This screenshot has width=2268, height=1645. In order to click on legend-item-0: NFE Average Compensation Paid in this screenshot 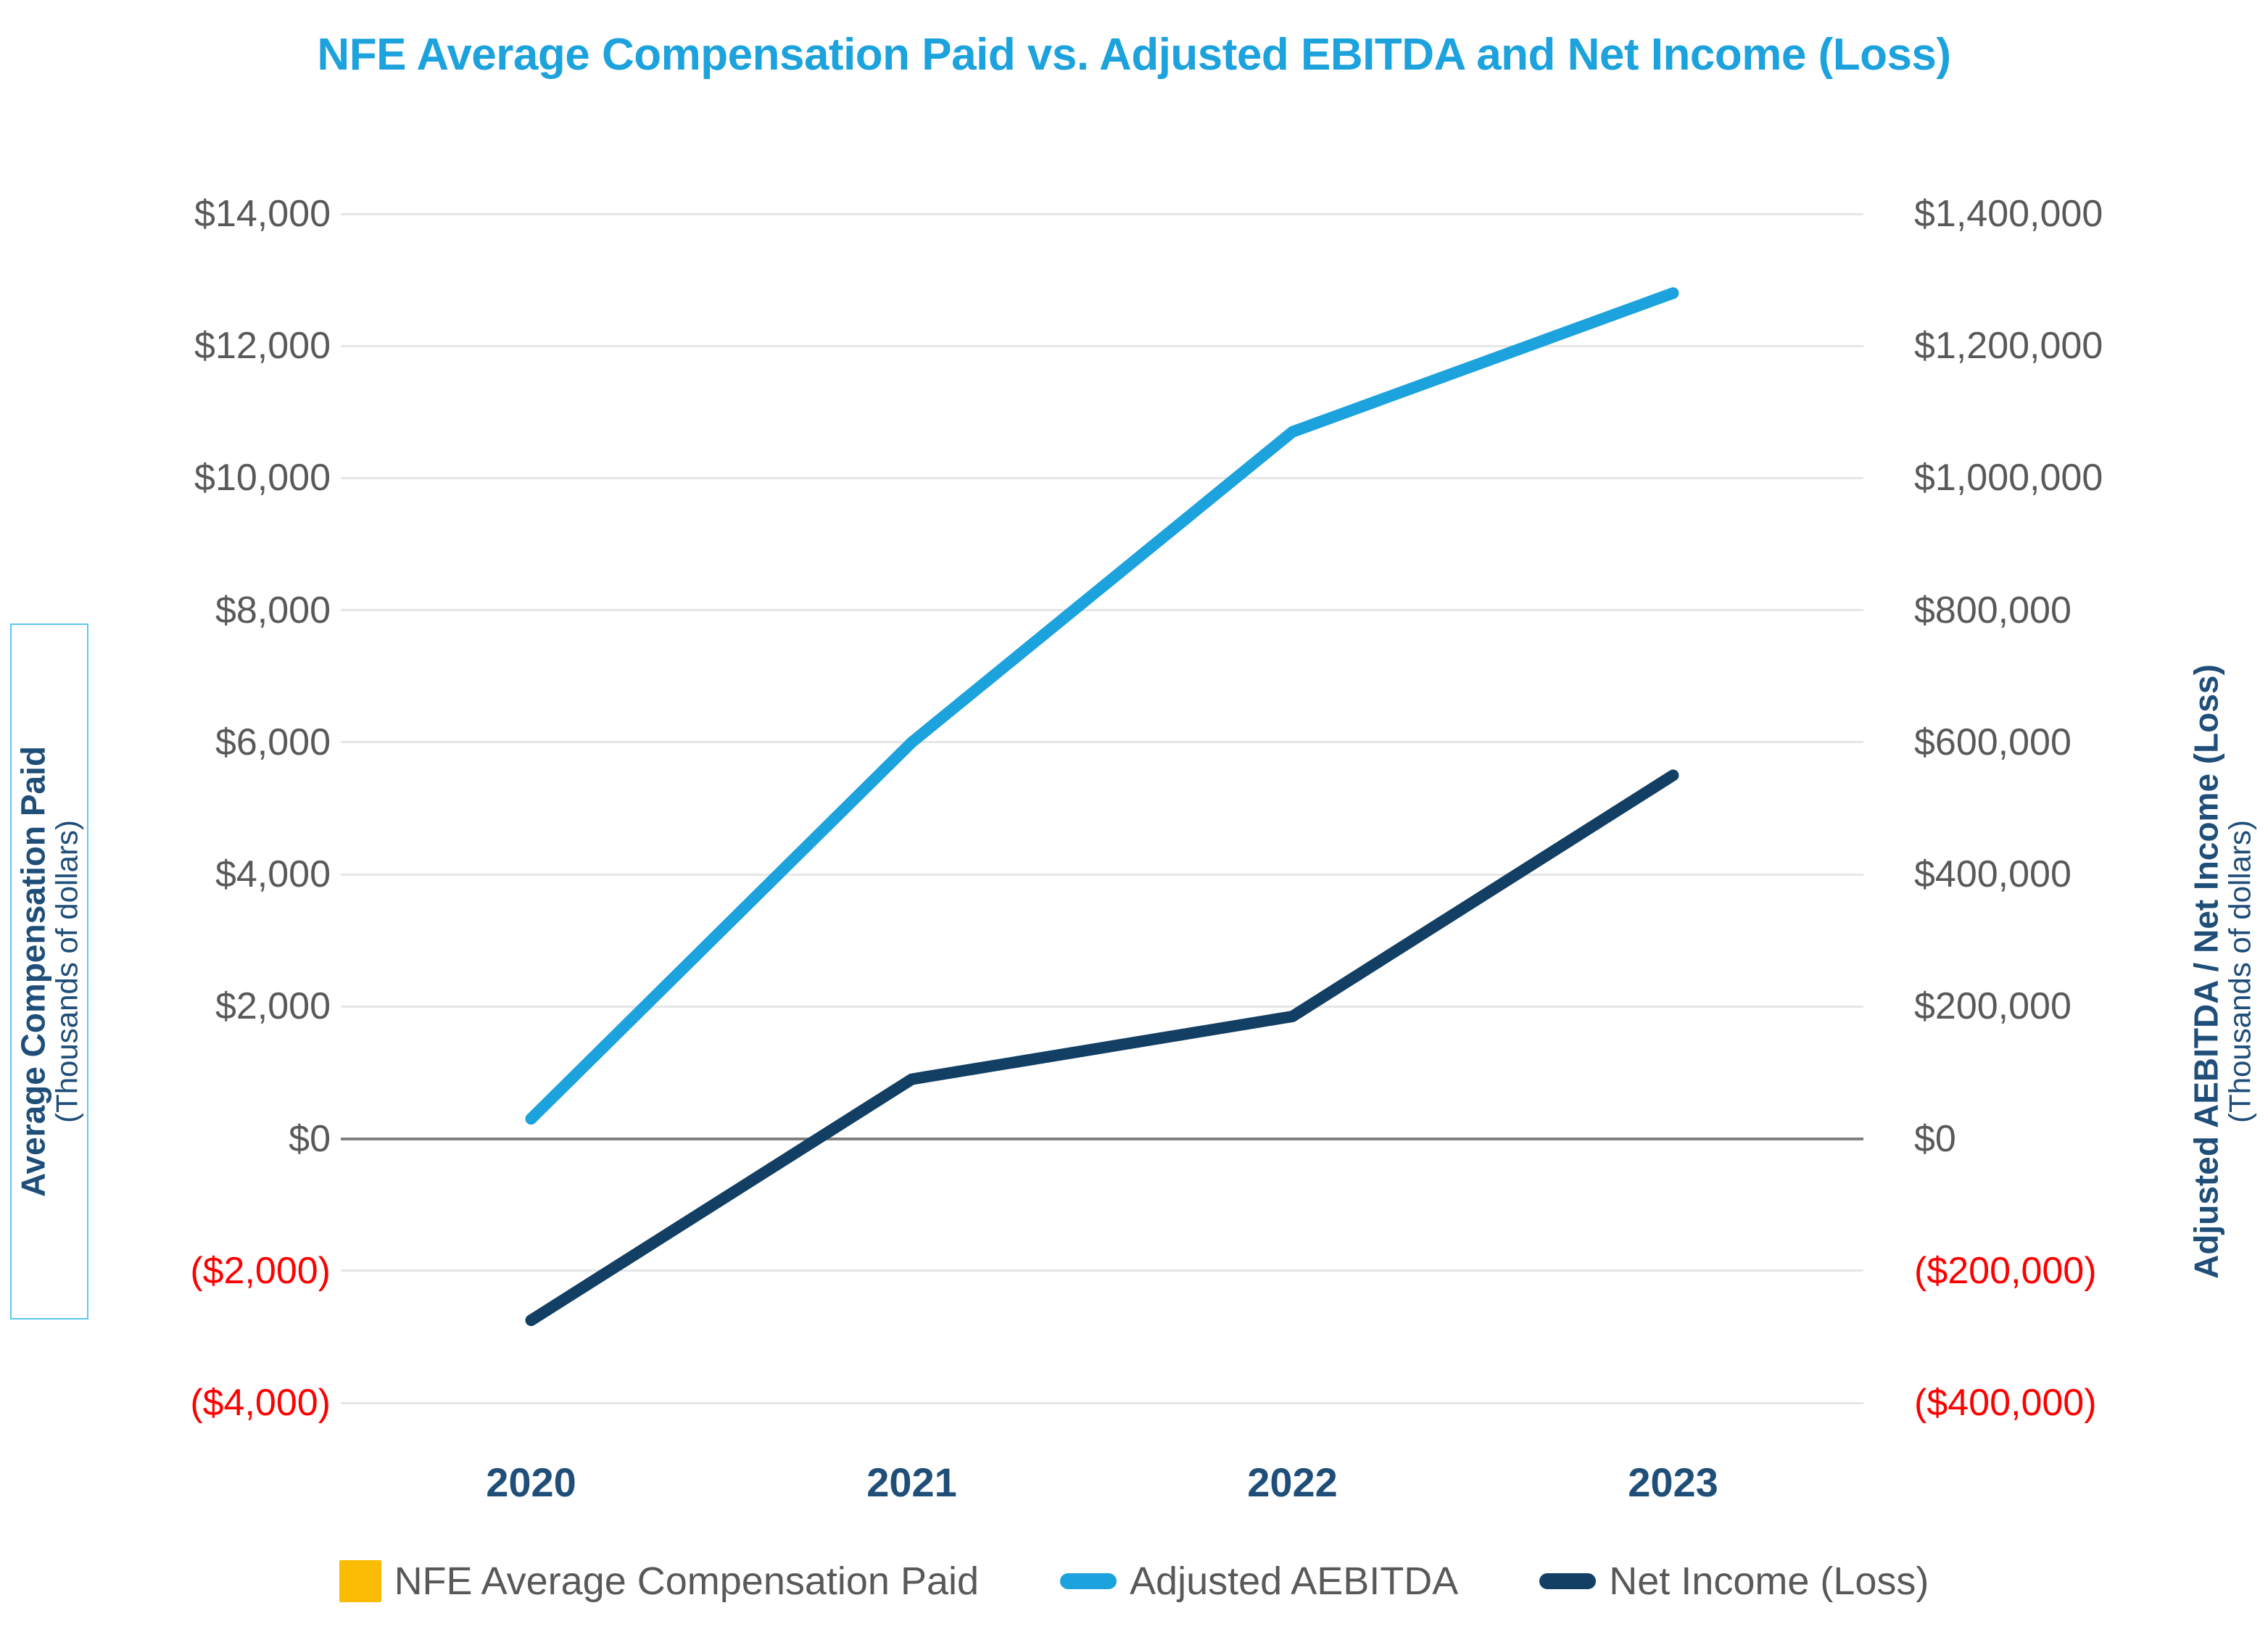, I will do `click(659, 1581)`.